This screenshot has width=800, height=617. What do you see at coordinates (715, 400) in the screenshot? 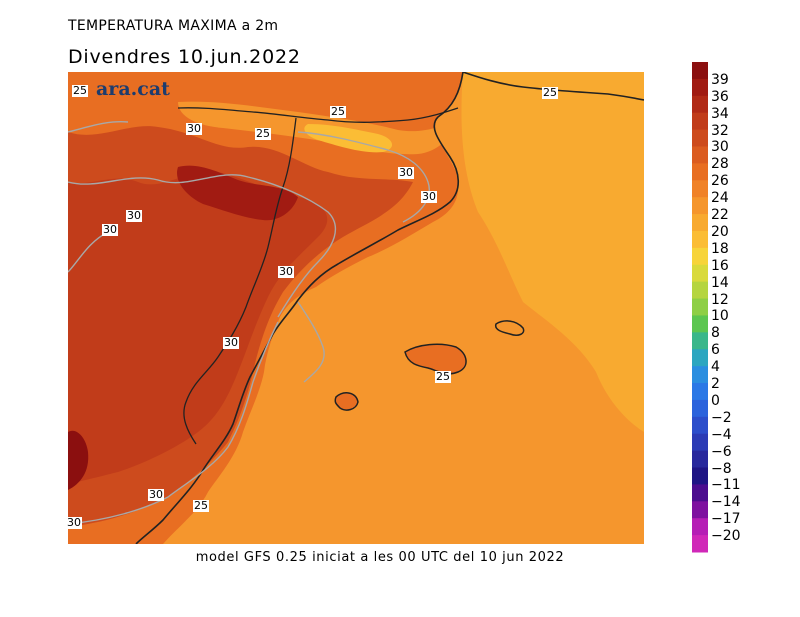
I see `colorbar-label: 0` at bounding box center [715, 400].